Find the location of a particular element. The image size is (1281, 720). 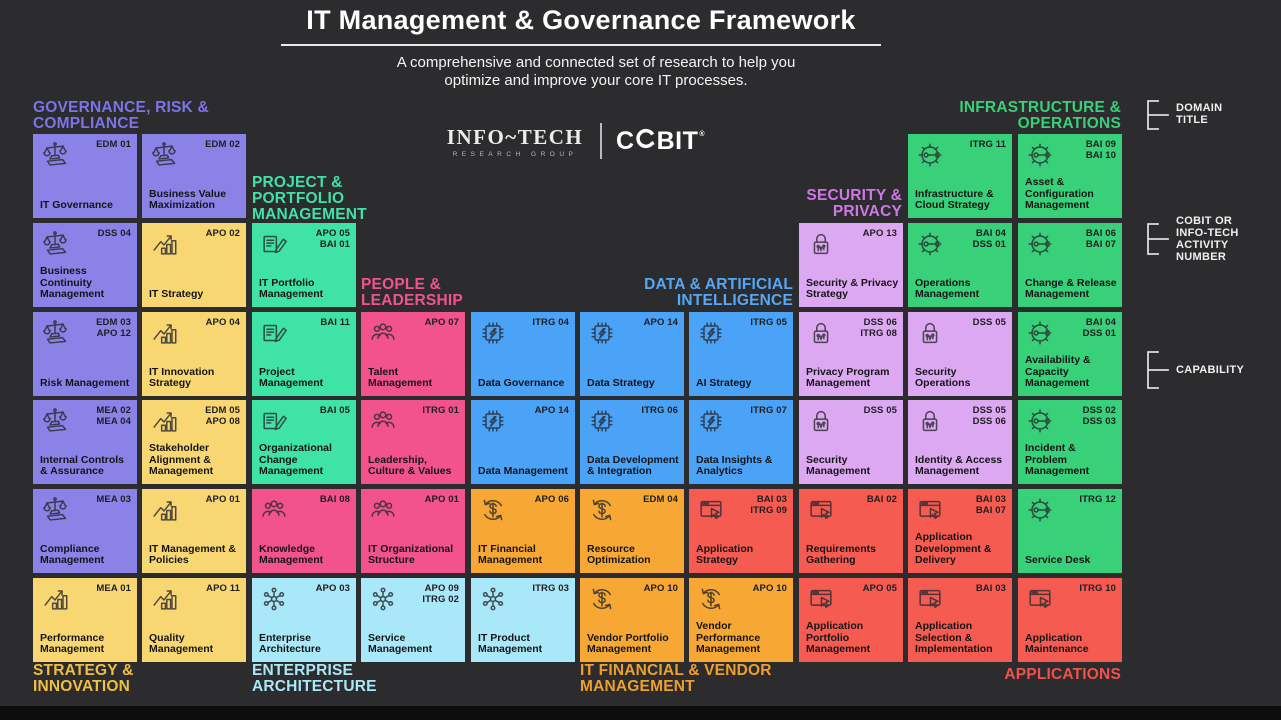

logo-row: INFO~TECH RESEARCH GROUP C BIT ® is located at coordinates (585, 141).